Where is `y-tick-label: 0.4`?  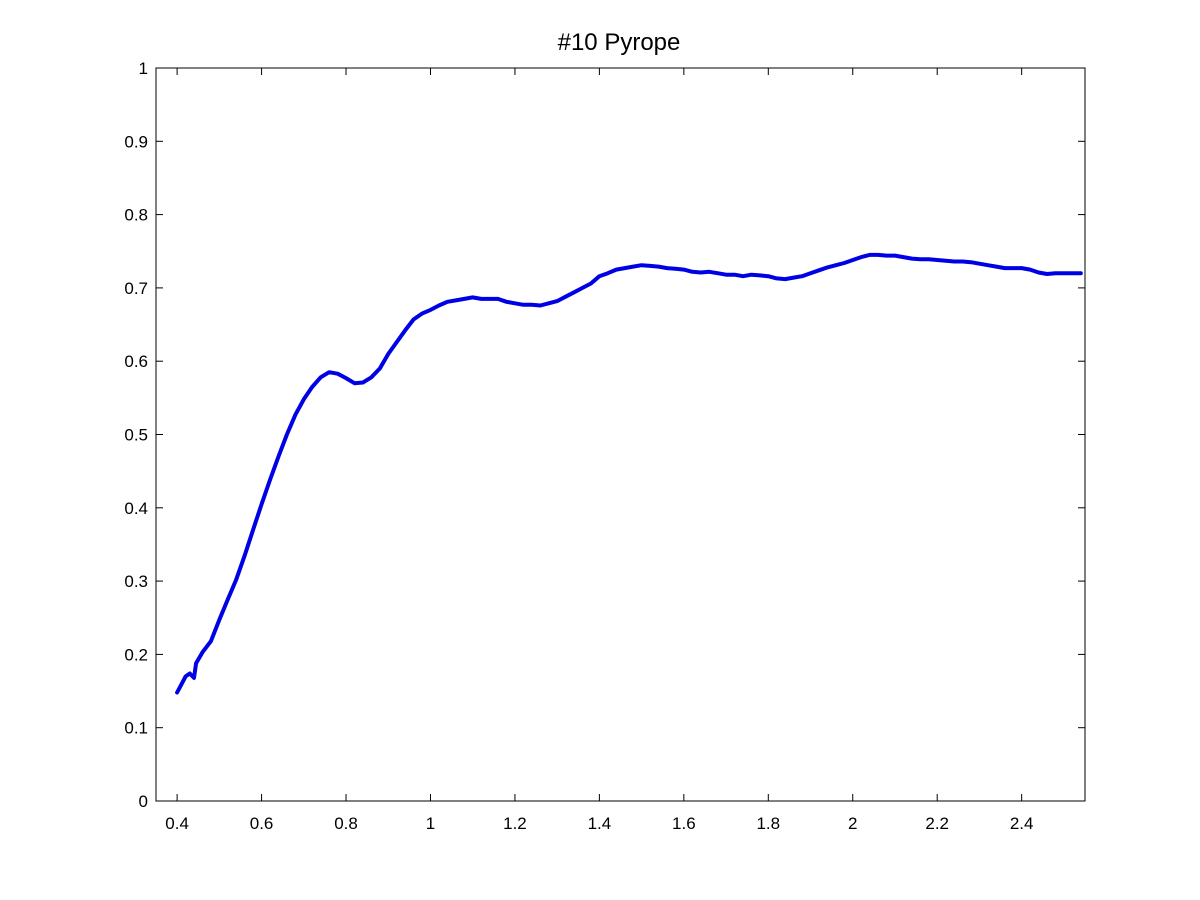
y-tick-label: 0.4 is located at coordinates (136, 508).